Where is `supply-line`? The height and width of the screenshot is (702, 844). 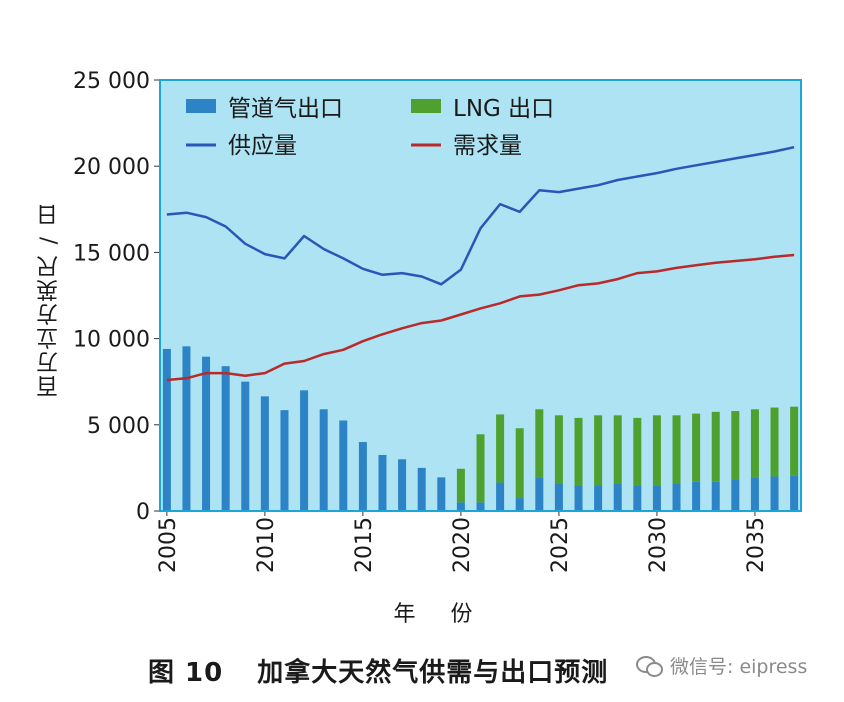
supply-line is located at coordinates (480, 215).